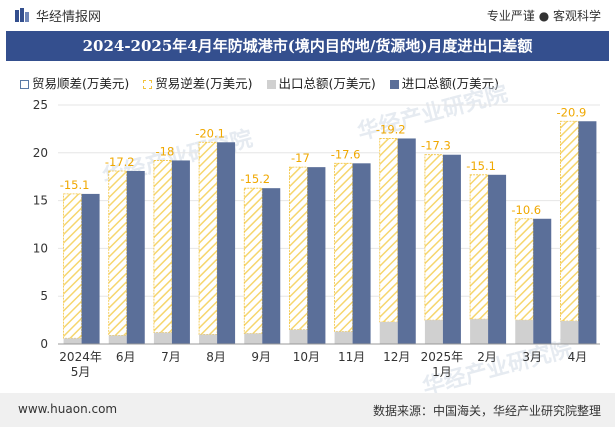 This screenshot has width=615, height=427. Describe the element at coordinates (24, 84) in the screenshot. I see `legend-swatch-surplus` at that location.